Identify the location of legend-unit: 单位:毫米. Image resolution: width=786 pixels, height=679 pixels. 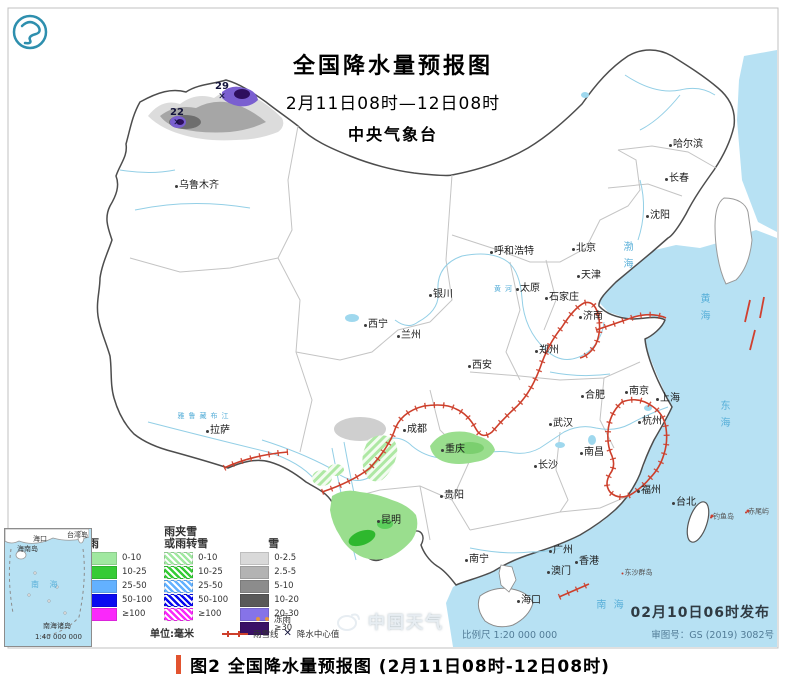
(172, 634).